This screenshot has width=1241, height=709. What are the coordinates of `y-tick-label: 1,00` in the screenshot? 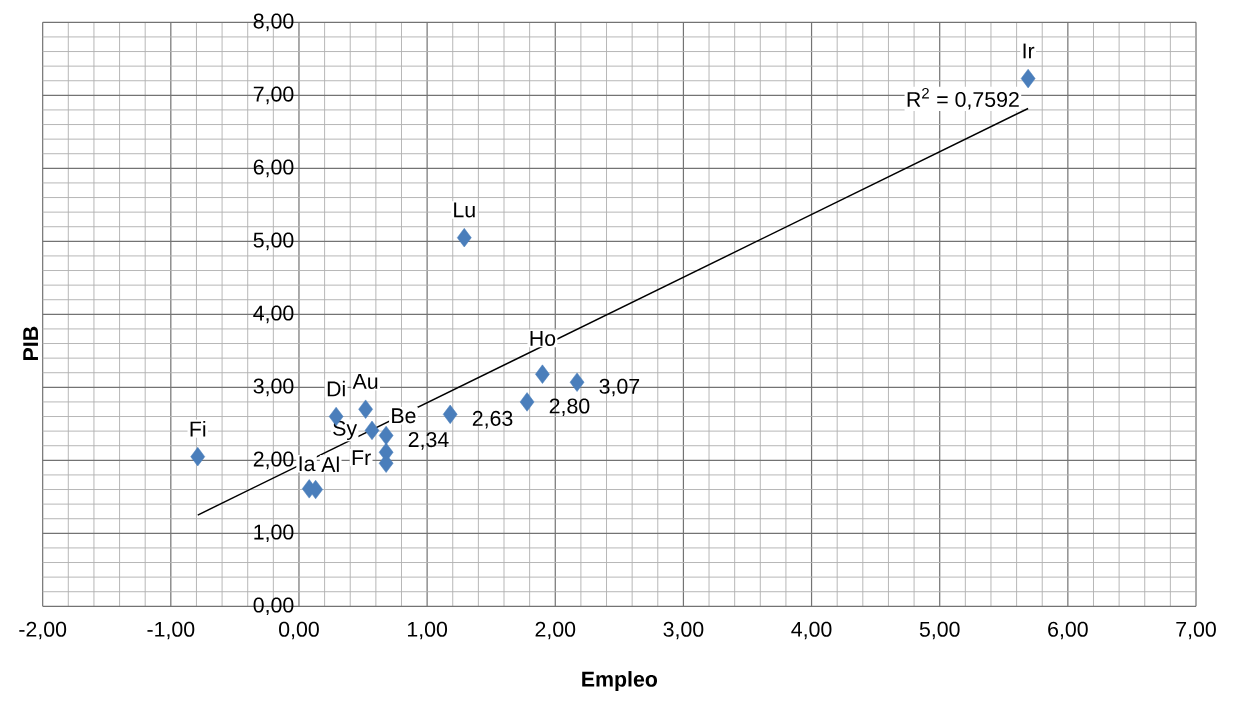 It's located at (274, 533).